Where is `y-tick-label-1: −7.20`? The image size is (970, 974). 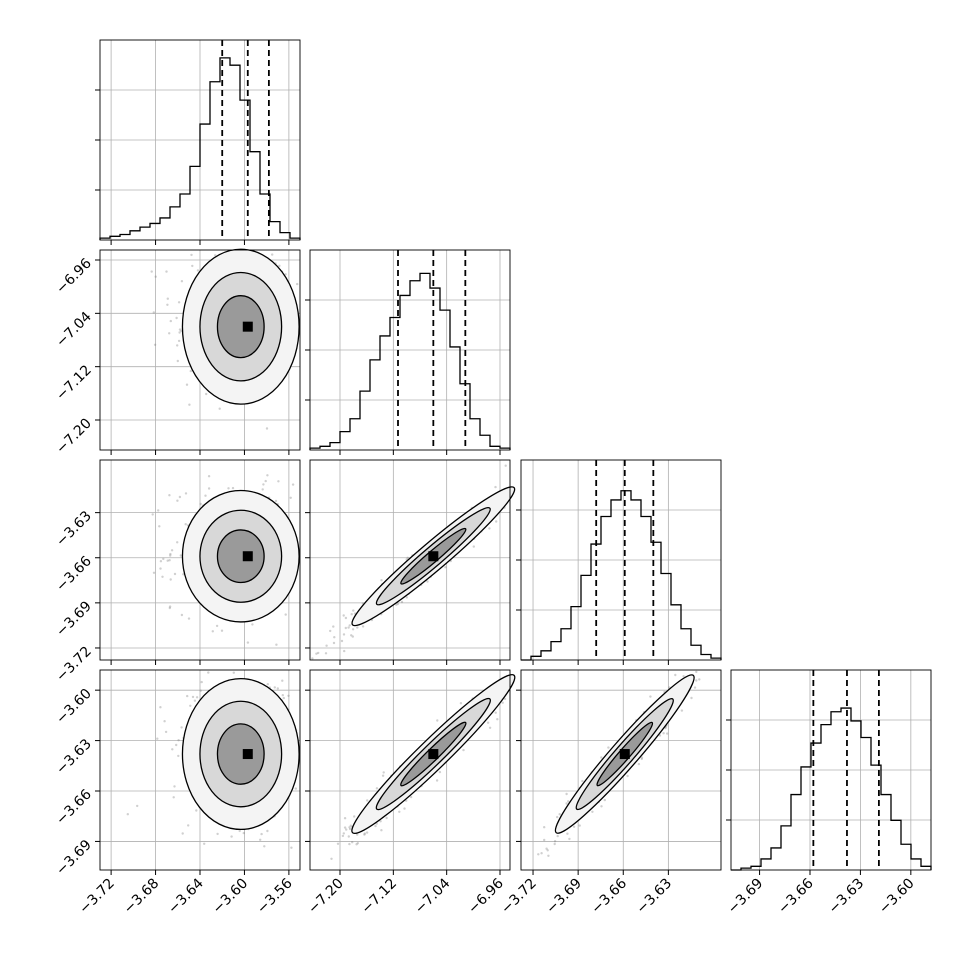
y-tick-label-1: −7.20 is located at coordinates (74, 437).